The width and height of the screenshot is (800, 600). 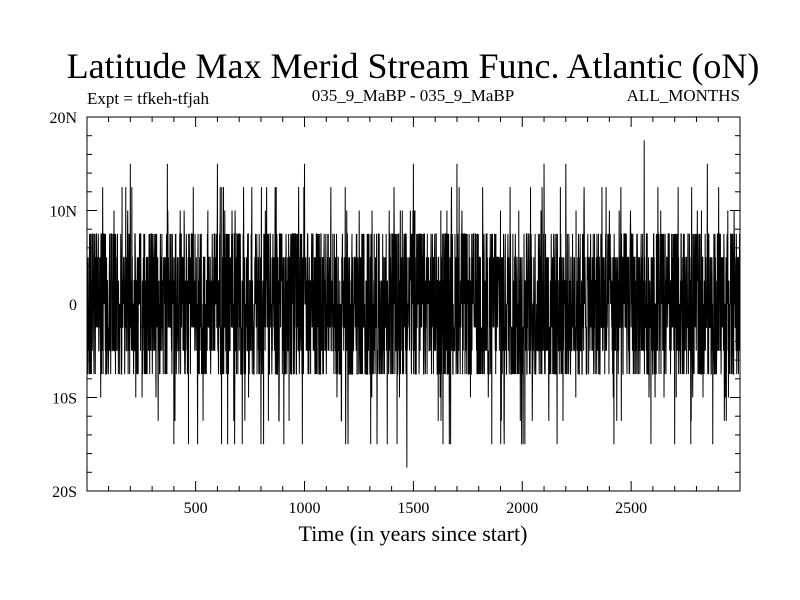 I want to click on y-tick-label: 20N, so click(x=63, y=118).